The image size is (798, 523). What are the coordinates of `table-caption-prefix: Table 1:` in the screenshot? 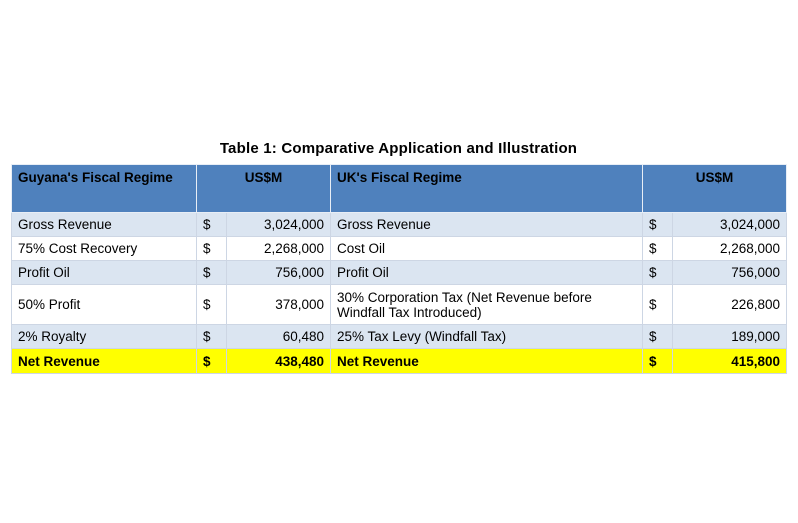 It's located at (250, 148).